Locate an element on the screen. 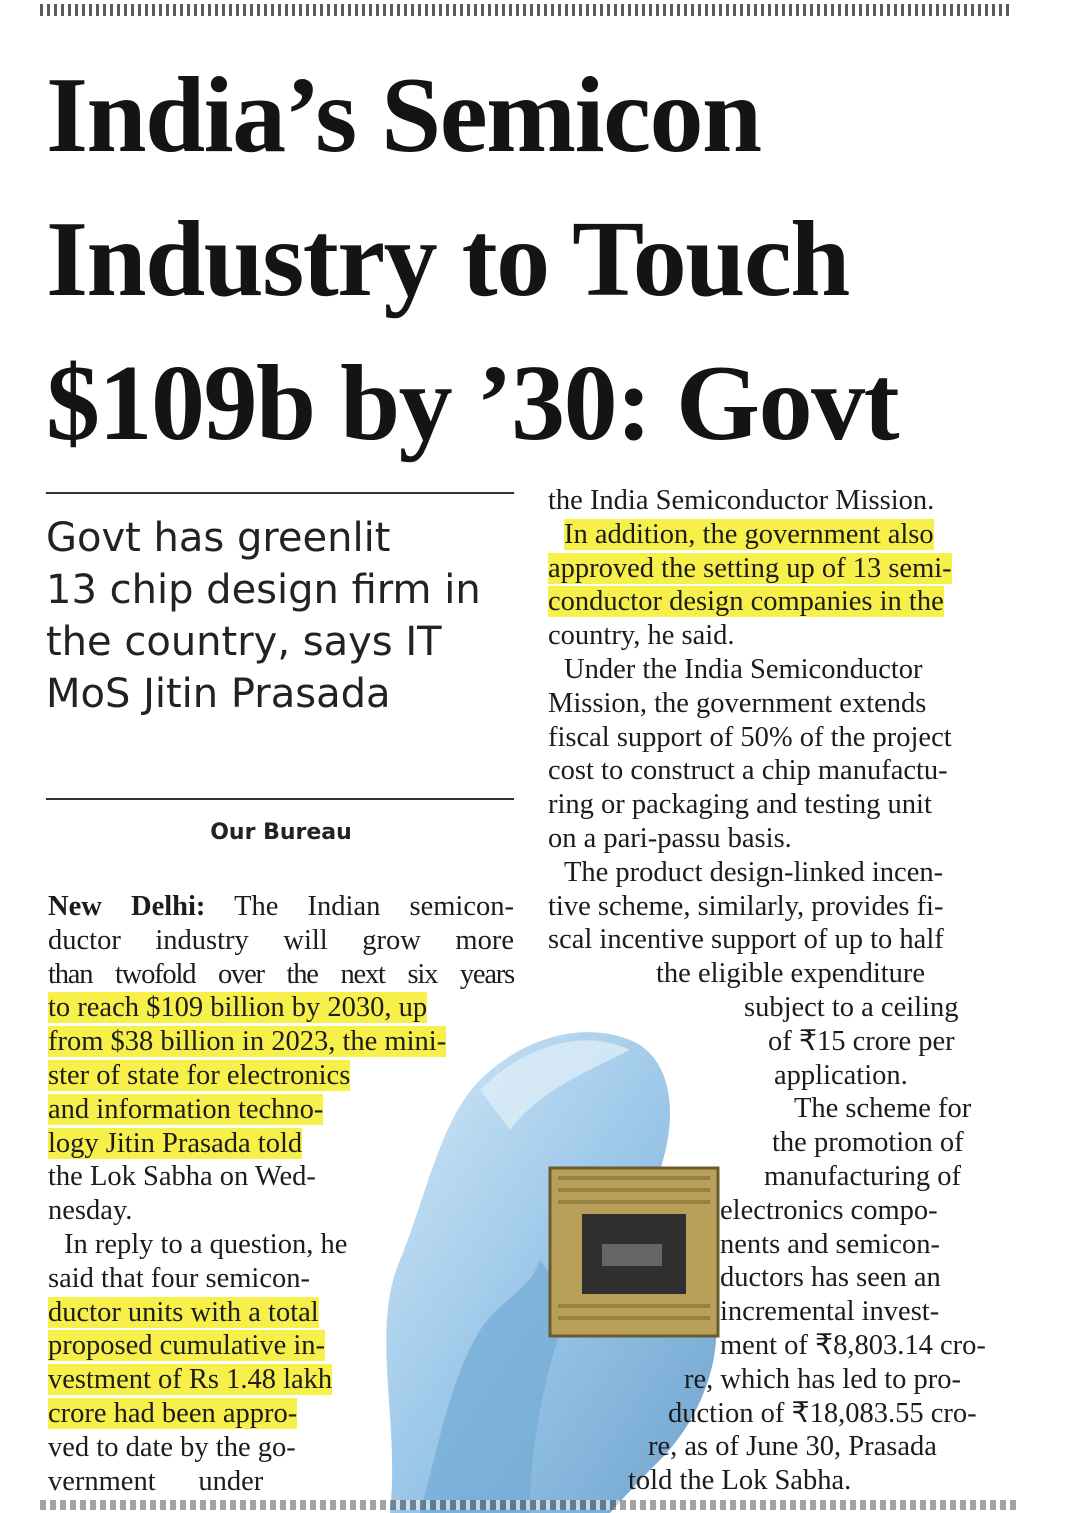 The height and width of the screenshot is (1513, 1080). deck-top-rule is located at coordinates (280, 493).